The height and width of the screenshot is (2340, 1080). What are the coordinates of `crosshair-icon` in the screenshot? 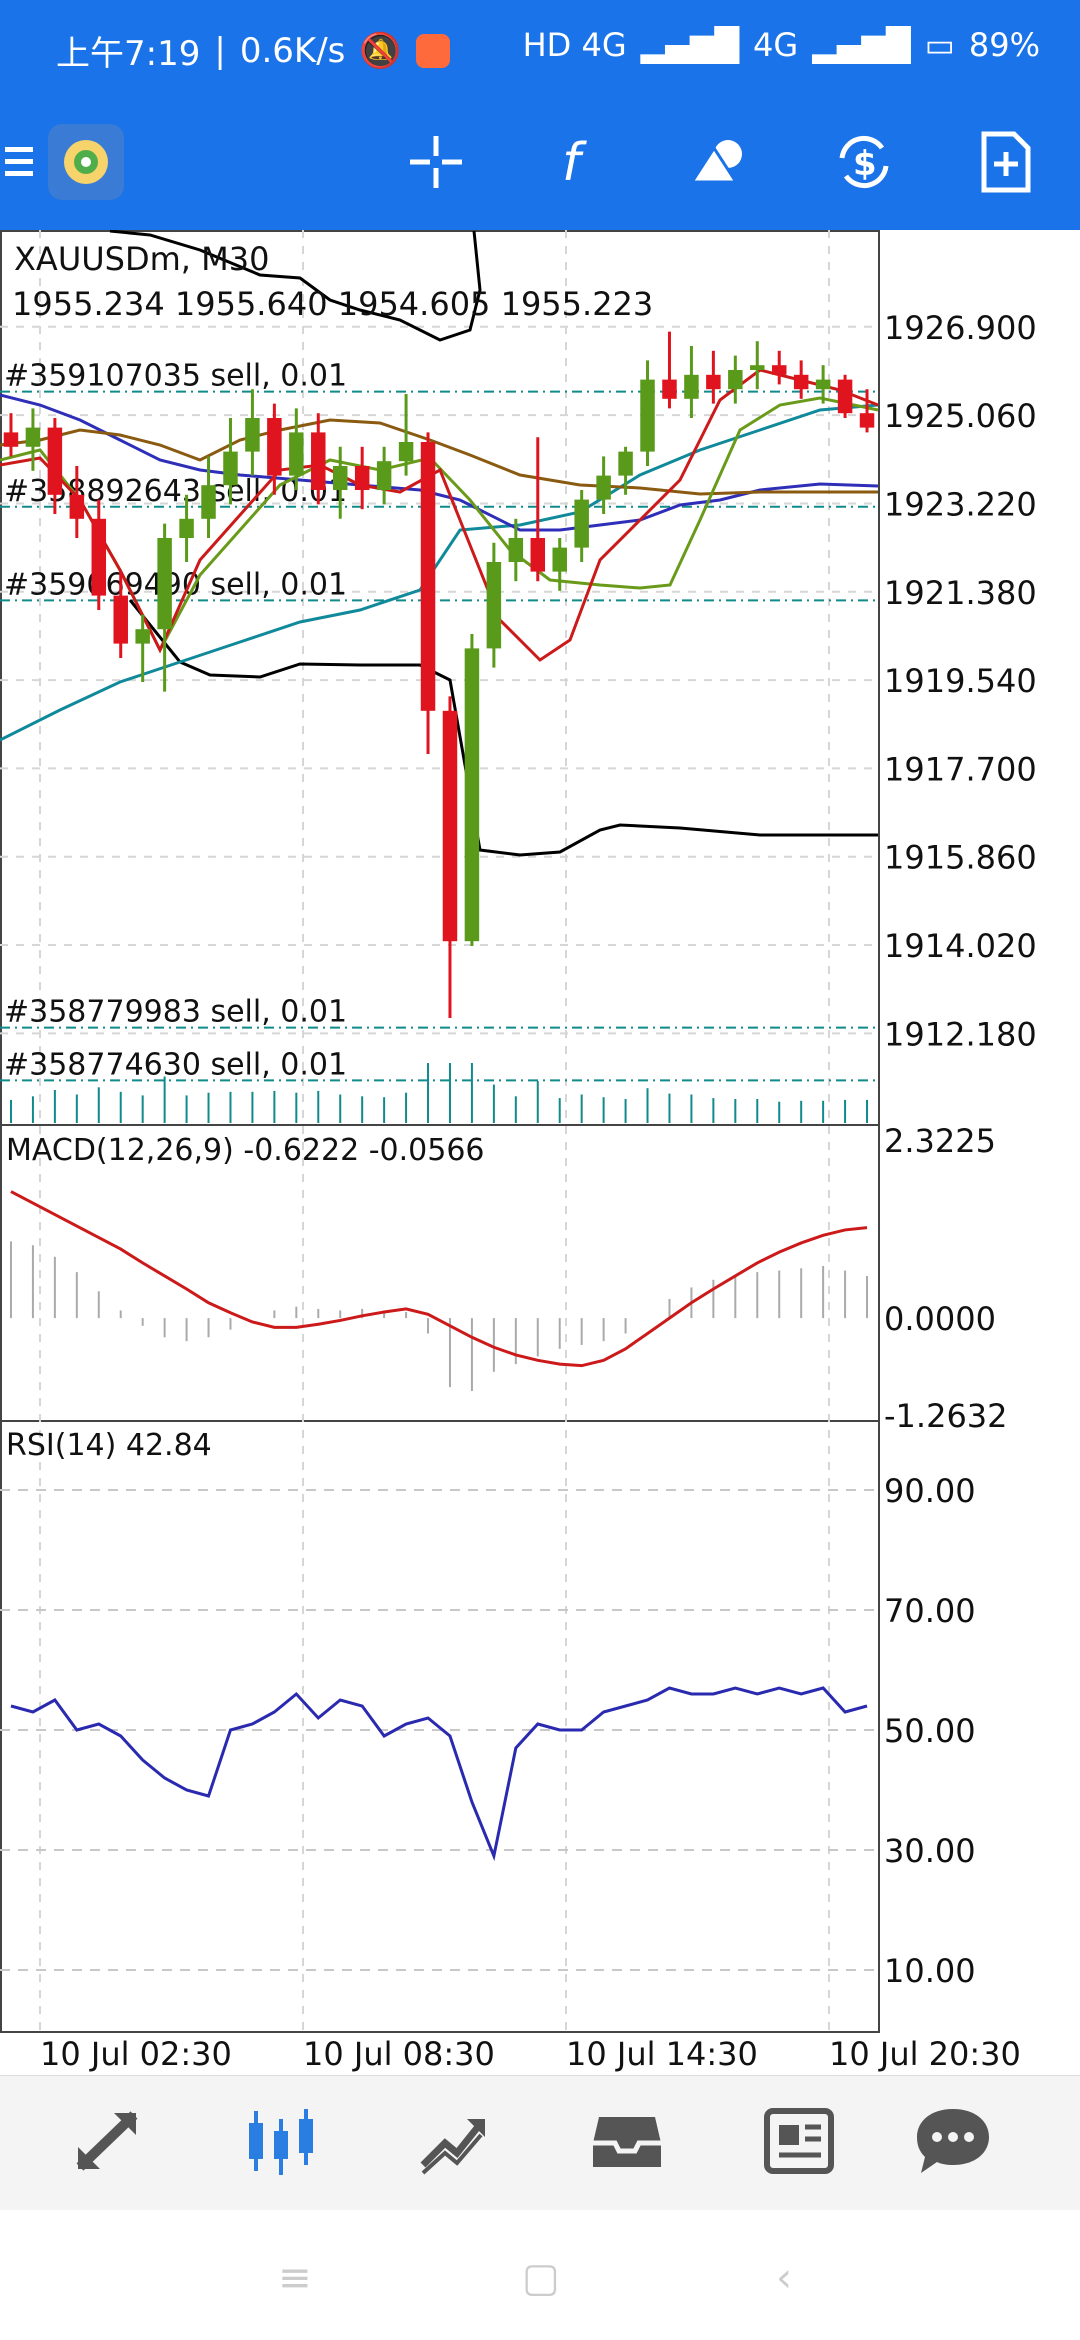 It's located at (436, 162).